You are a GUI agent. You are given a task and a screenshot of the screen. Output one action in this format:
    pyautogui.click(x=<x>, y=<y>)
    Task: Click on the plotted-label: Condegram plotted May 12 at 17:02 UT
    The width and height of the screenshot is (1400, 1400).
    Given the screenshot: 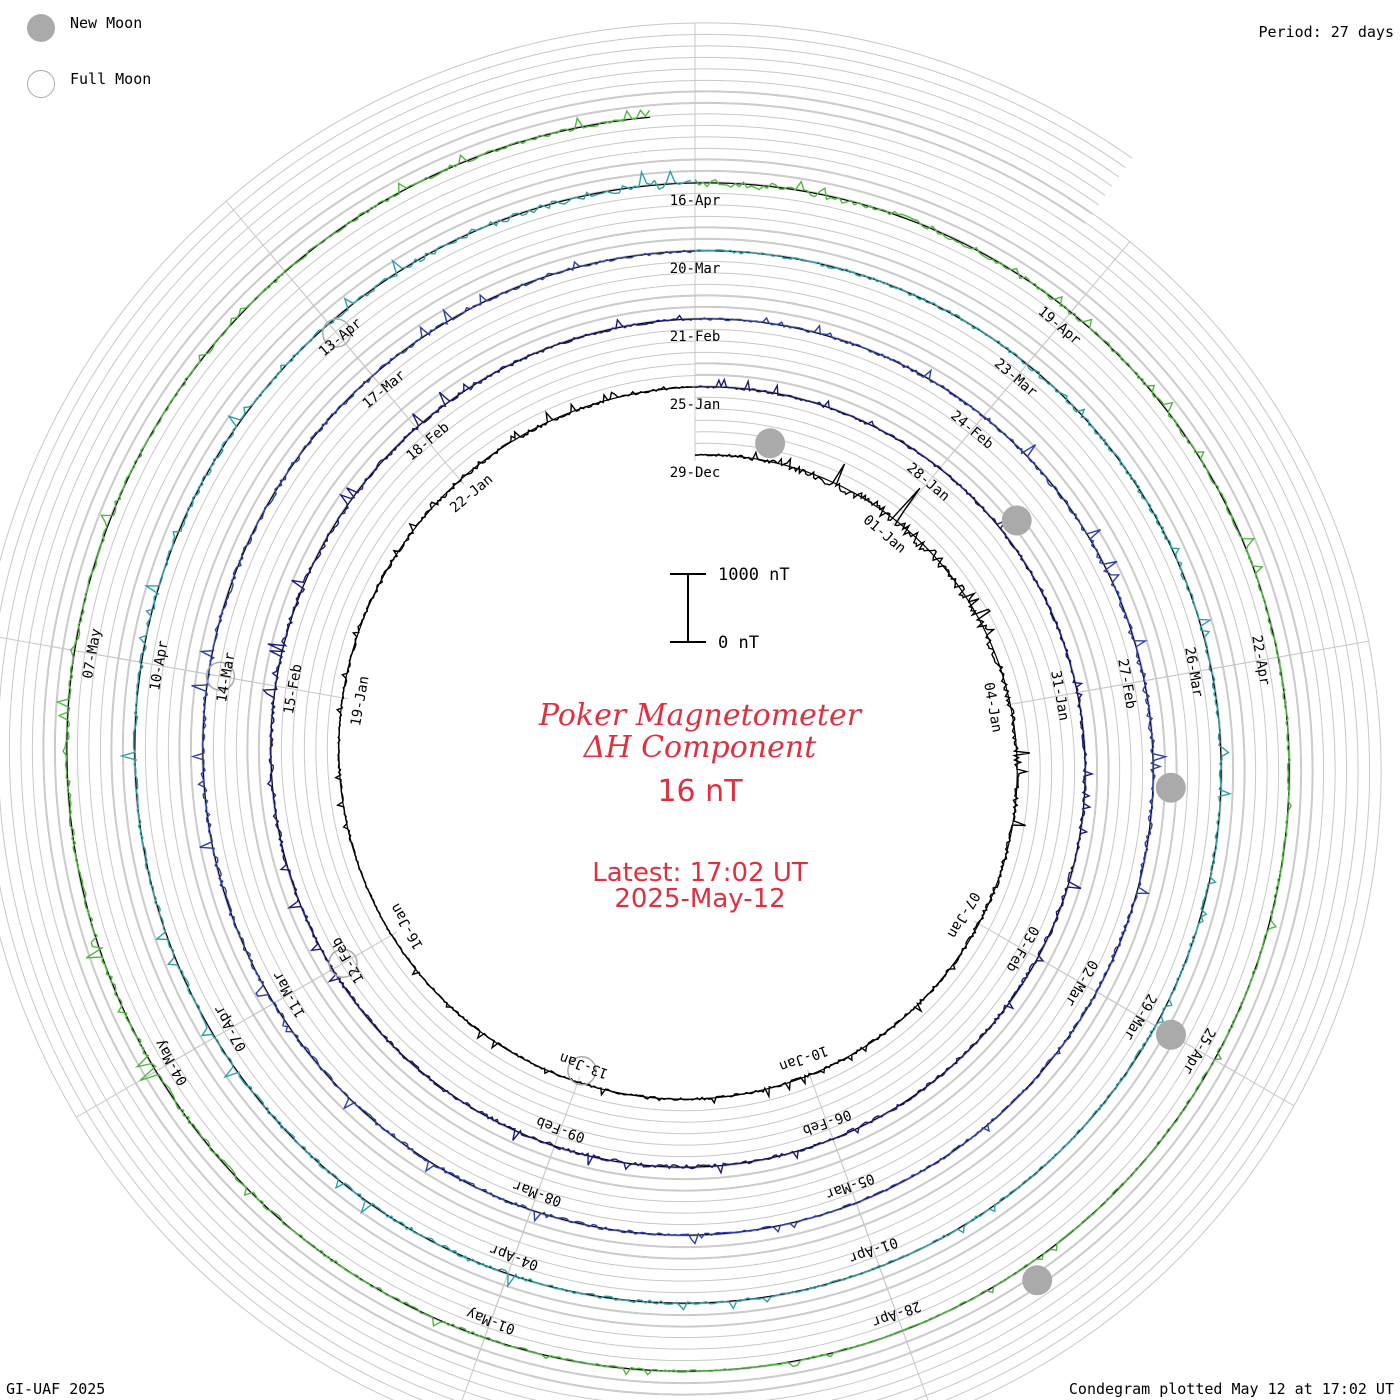 What is the action you would take?
    pyautogui.click(x=1231, y=1389)
    